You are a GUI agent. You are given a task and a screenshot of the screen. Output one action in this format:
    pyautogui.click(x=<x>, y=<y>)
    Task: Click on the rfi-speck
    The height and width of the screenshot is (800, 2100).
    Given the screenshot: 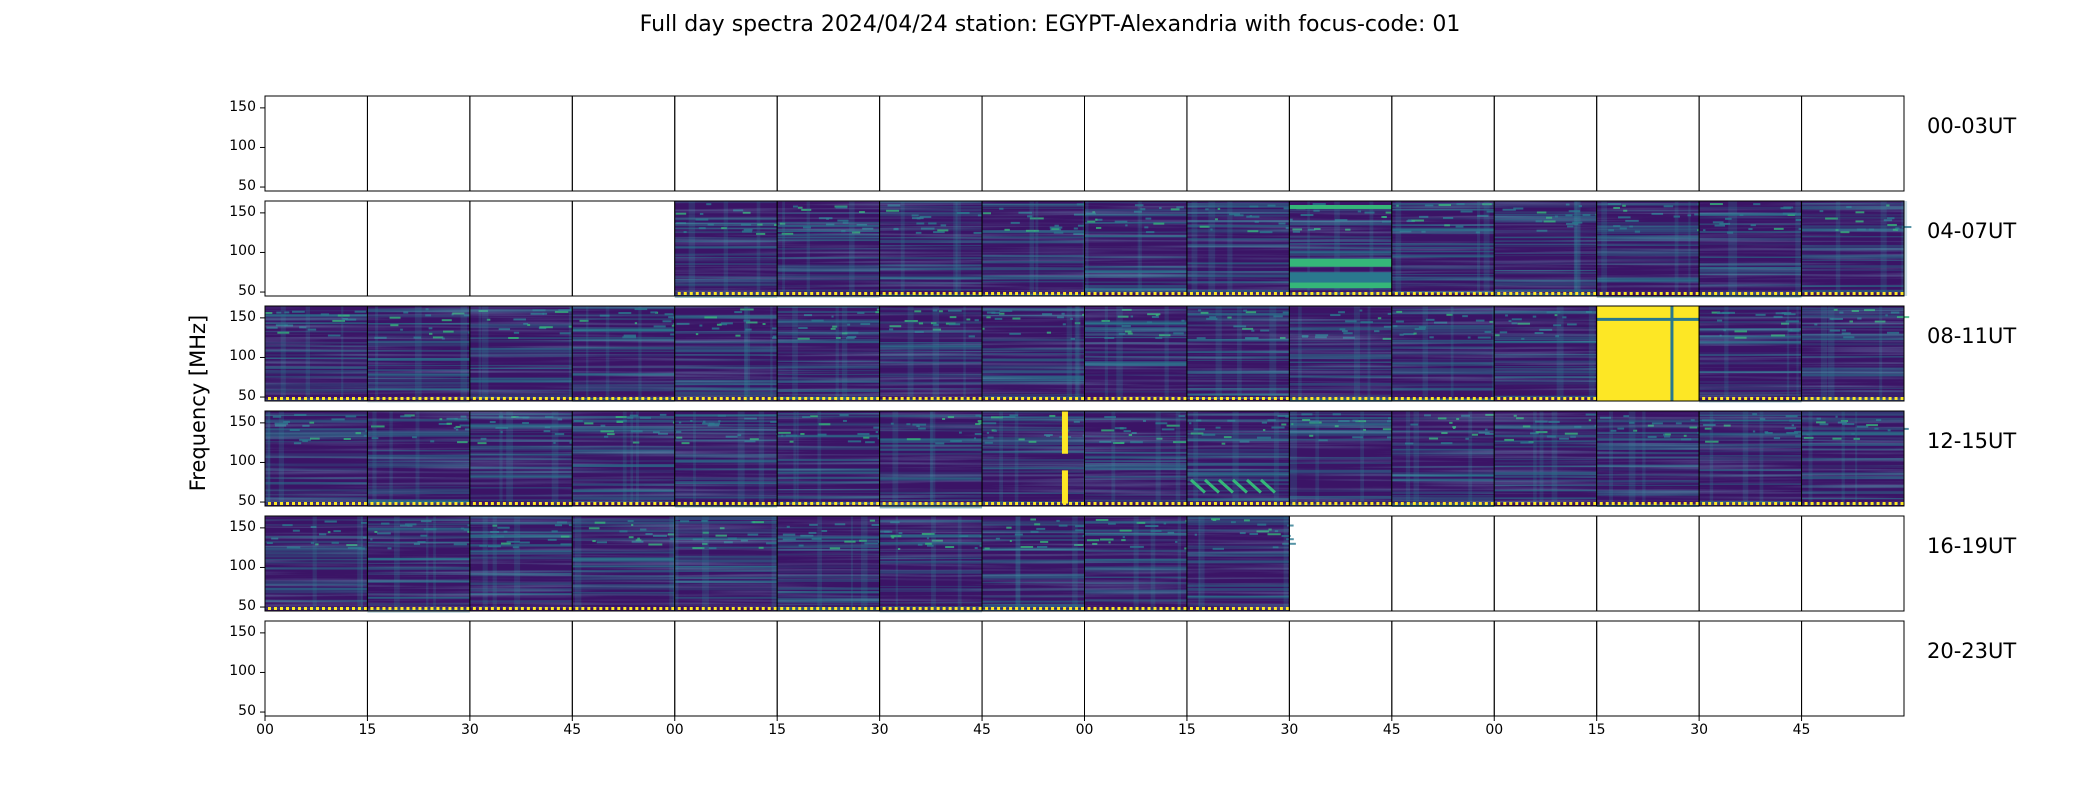 What is the action you would take?
    pyautogui.click(x=1906, y=227)
    